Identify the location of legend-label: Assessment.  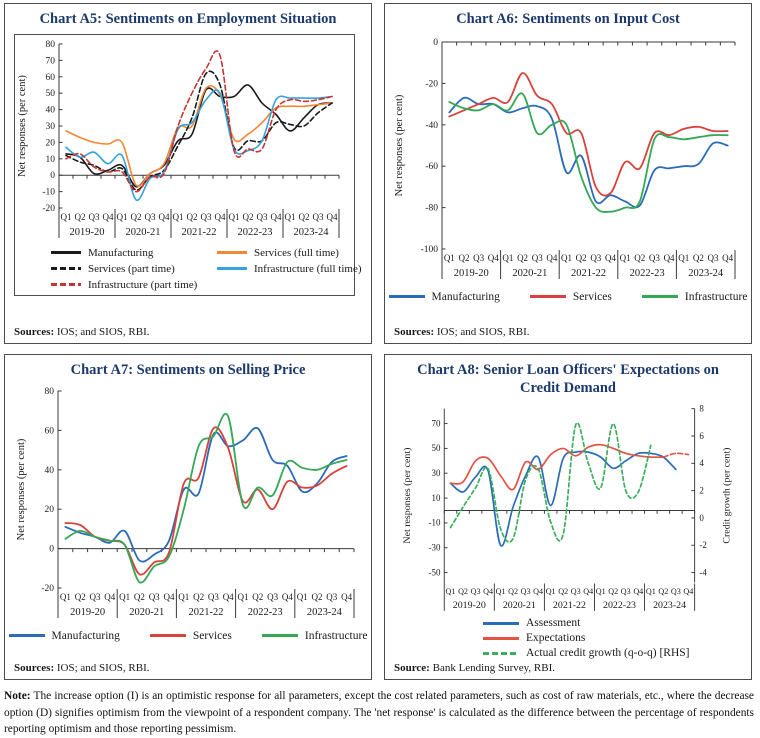
(553, 623).